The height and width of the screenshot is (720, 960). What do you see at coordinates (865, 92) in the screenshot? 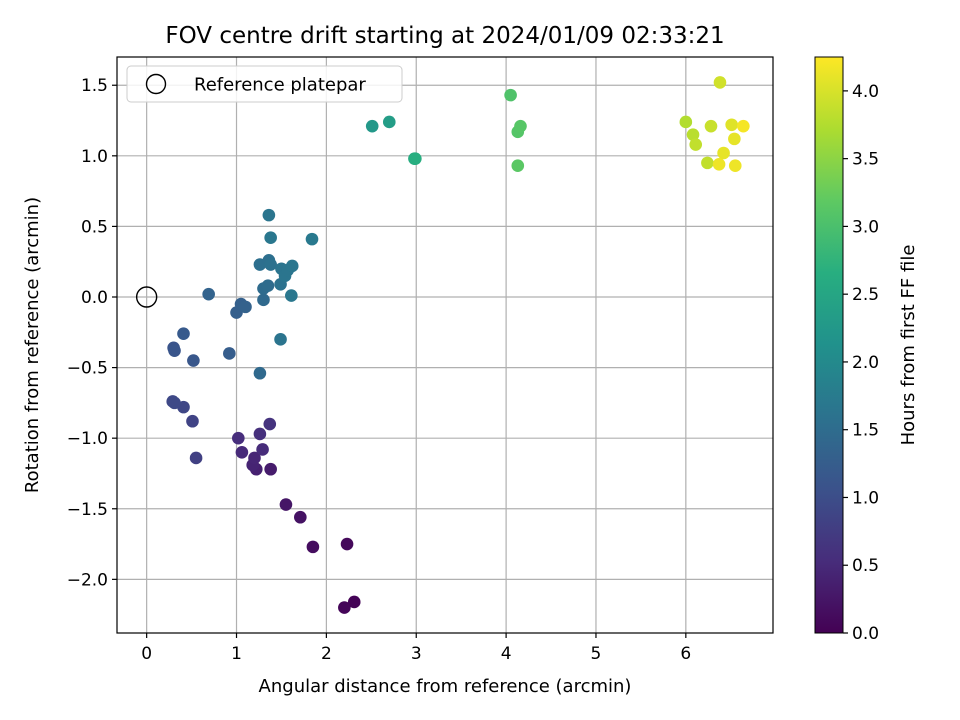
I see `colorbar-tick-label: 4.0` at bounding box center [865, 92].